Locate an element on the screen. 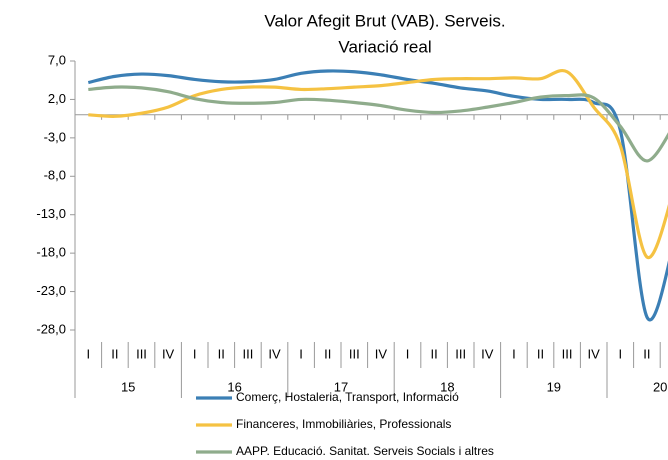 The height and width of the screenshot is (460, 668). group-label: 19 is located at coordinates (554, 386).